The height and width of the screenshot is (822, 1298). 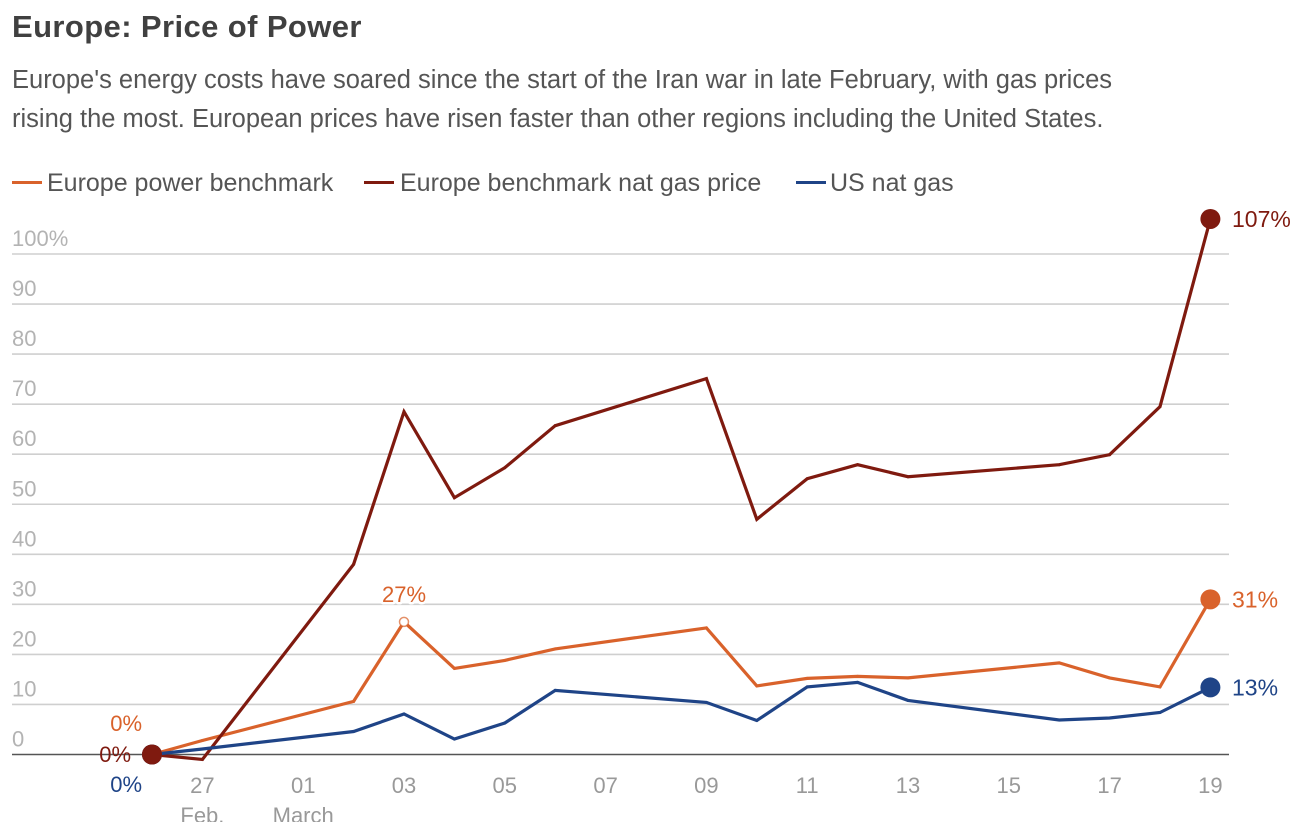 What do you see at coordinates (1109, 785) in the screenshot?
I see `x-tick-label: 17` at bounding box center [1109, 785].